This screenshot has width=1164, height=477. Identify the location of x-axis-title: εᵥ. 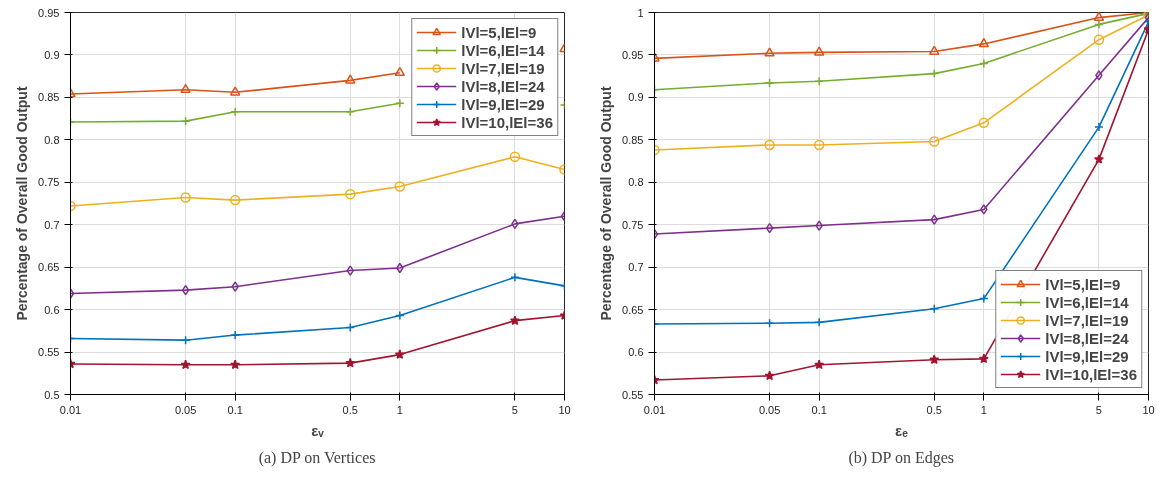
(318, 430).